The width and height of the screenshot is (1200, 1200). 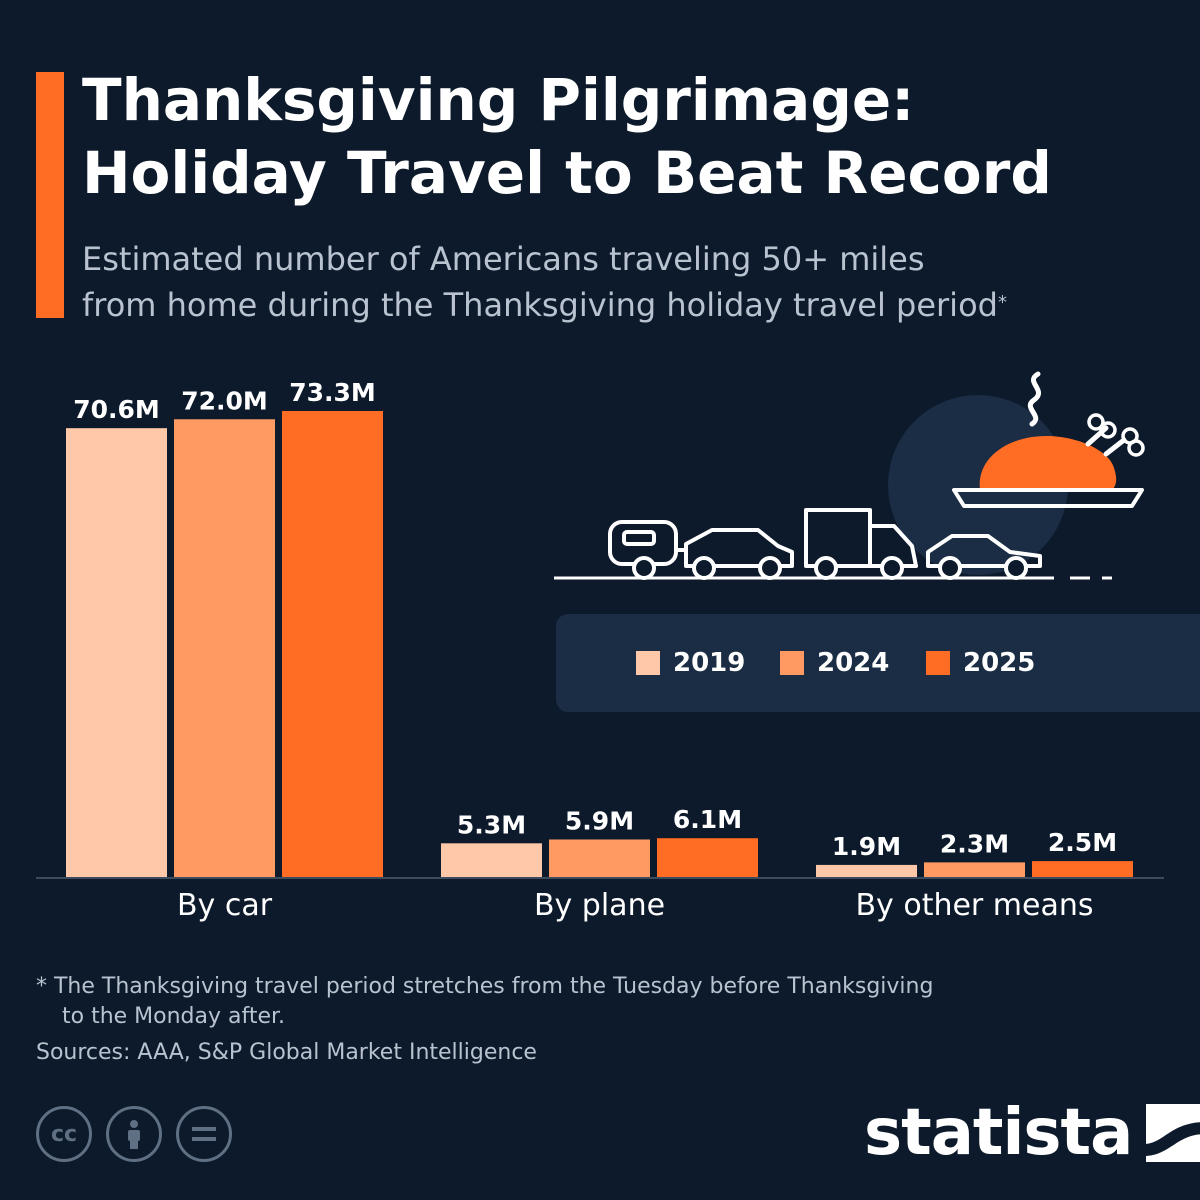 What do you see at coordinates (116, 409) in the screenshot?
I see `data-label-2019-0: 70.6M` at bounding box center [116, 409].